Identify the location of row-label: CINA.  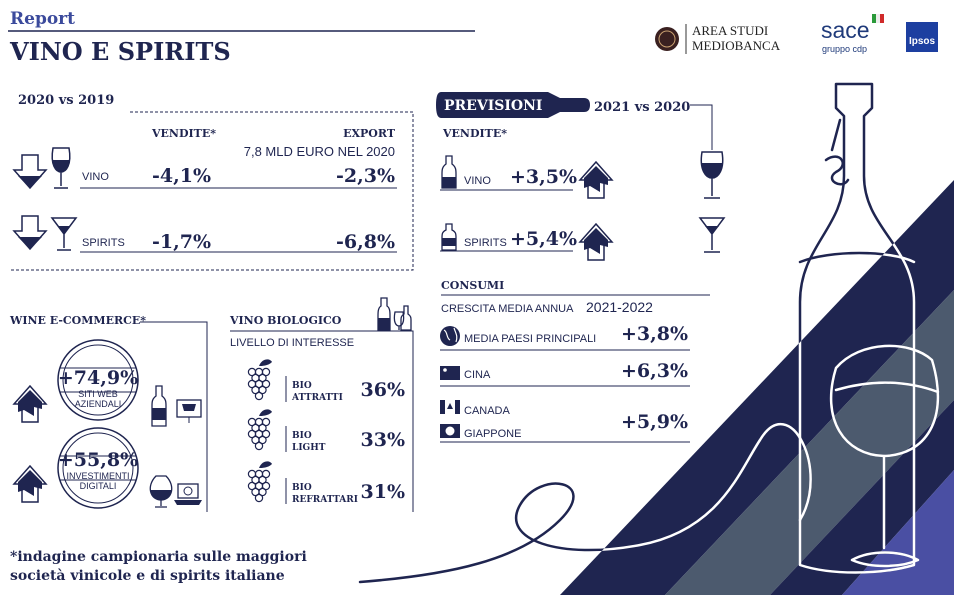
(477, 375).